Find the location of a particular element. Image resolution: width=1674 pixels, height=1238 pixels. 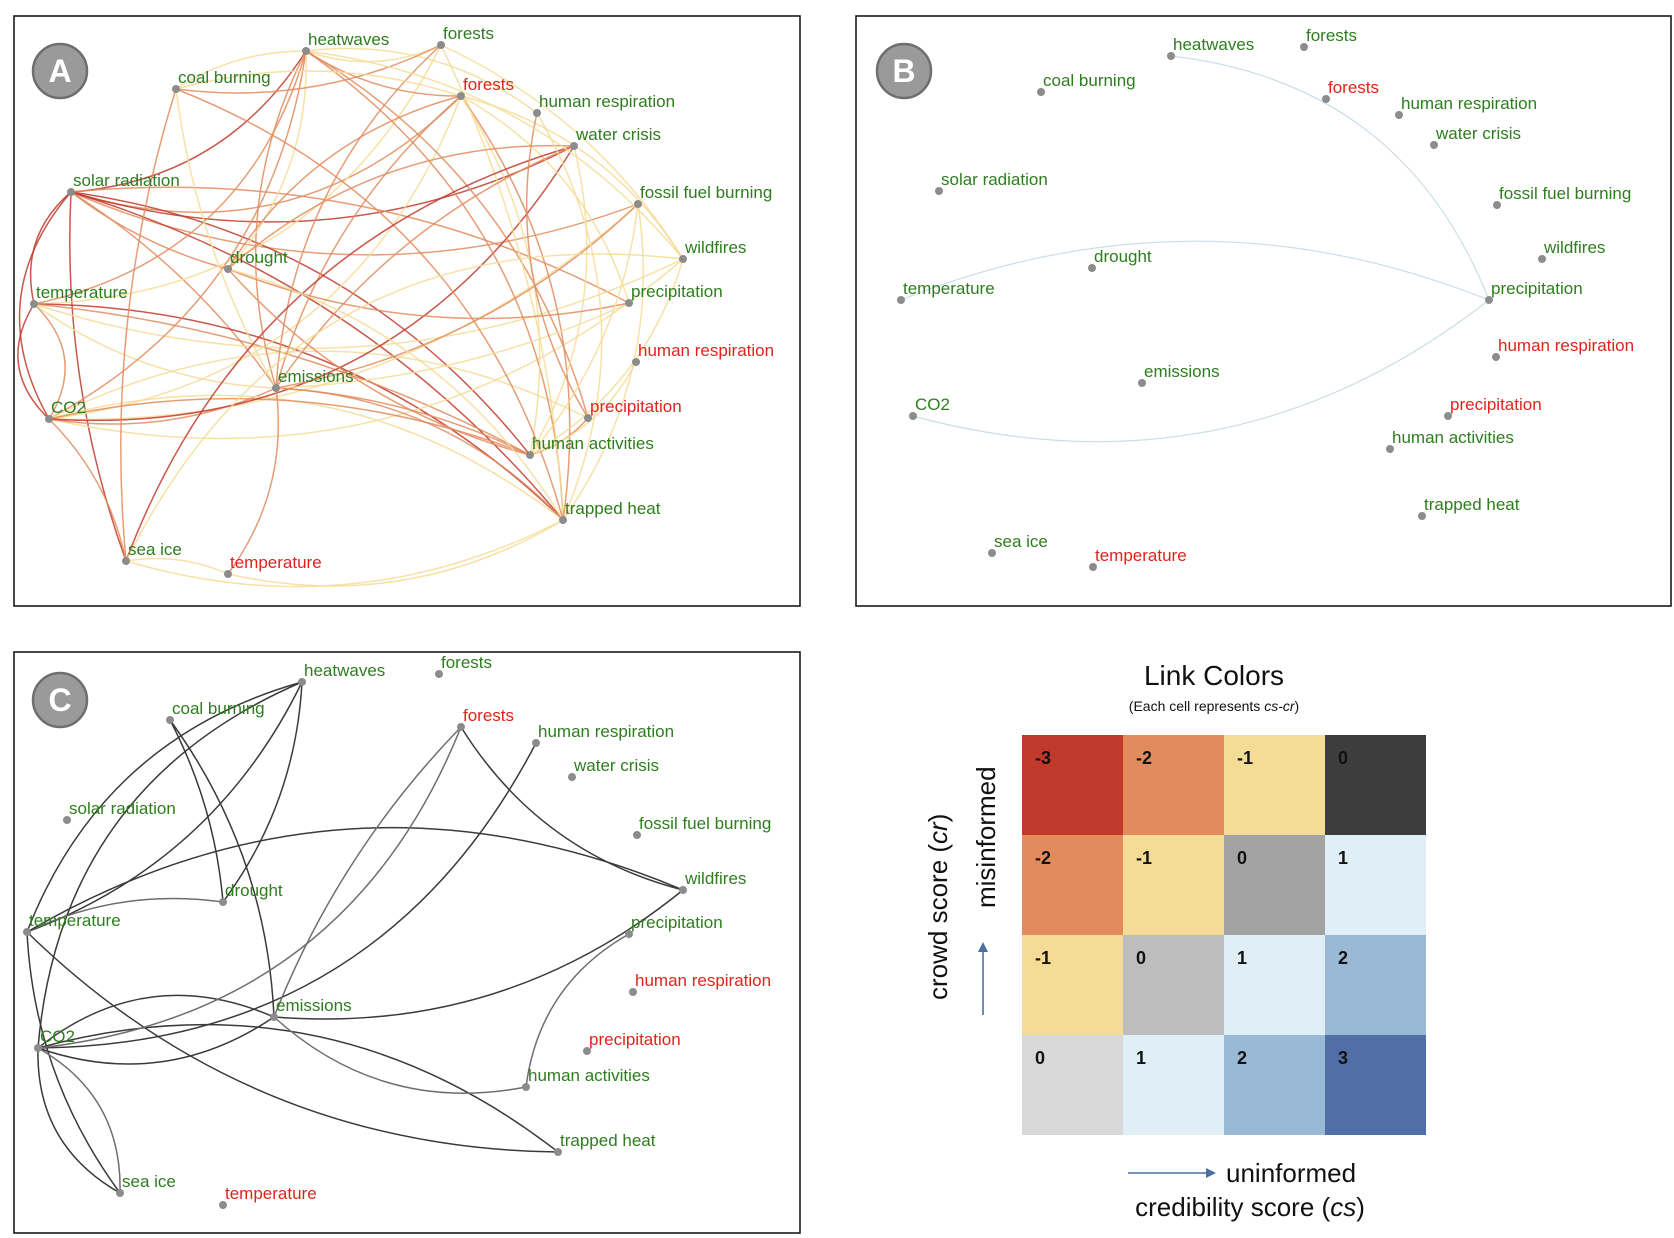

link-solar-radiation-to-sea-ice is located at coordinates (98, 376).